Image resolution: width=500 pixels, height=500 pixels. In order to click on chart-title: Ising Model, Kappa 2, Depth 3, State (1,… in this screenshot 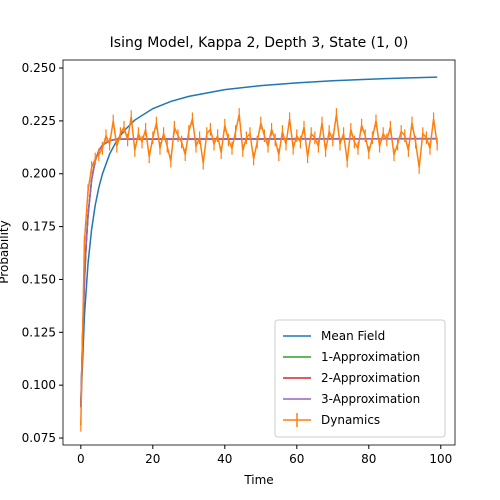, I will do `click(259, 43)`.